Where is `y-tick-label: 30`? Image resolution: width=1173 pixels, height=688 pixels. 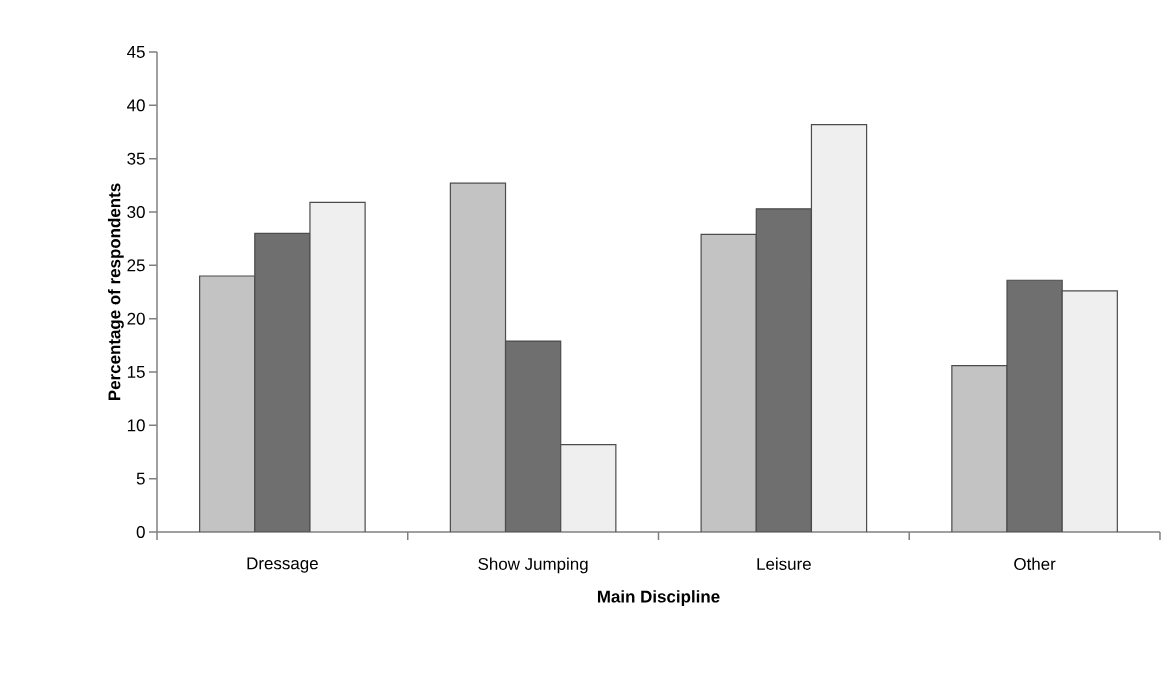 y-tick-label: 30 is located at coordinates (136, 212).